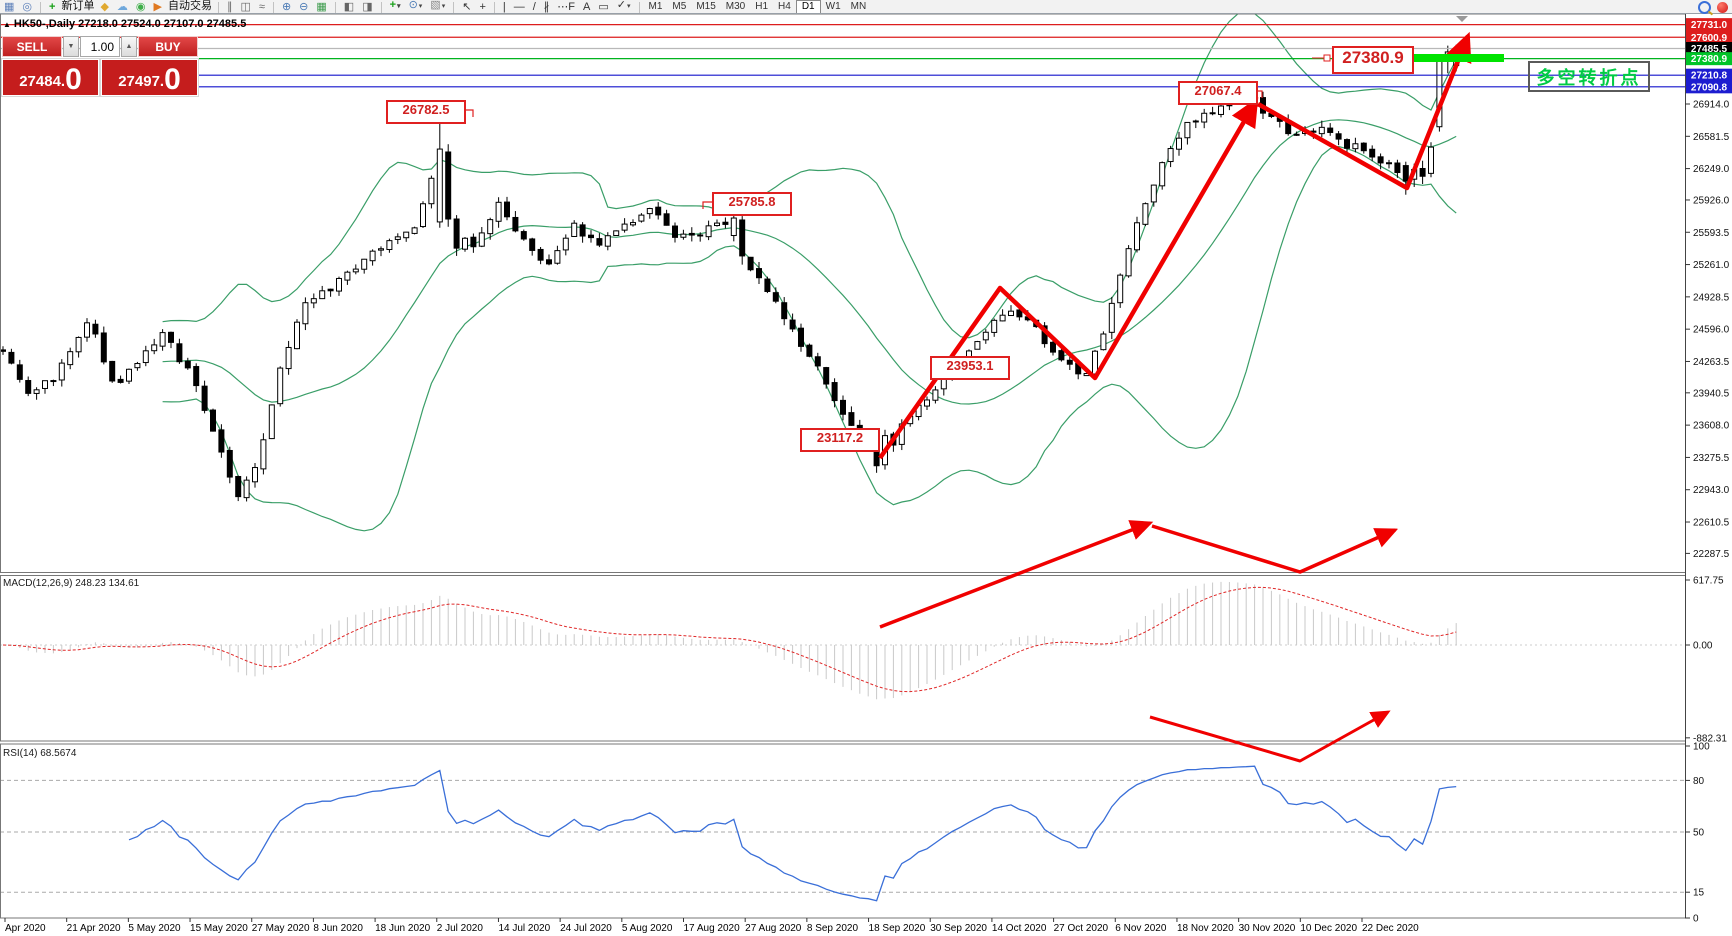 The height and width of the screenshot is (936, 1732). Describe the element at coordinates (402, 928) in the screenshot. I see `svg-text: 18 Jun 2020` at that location.